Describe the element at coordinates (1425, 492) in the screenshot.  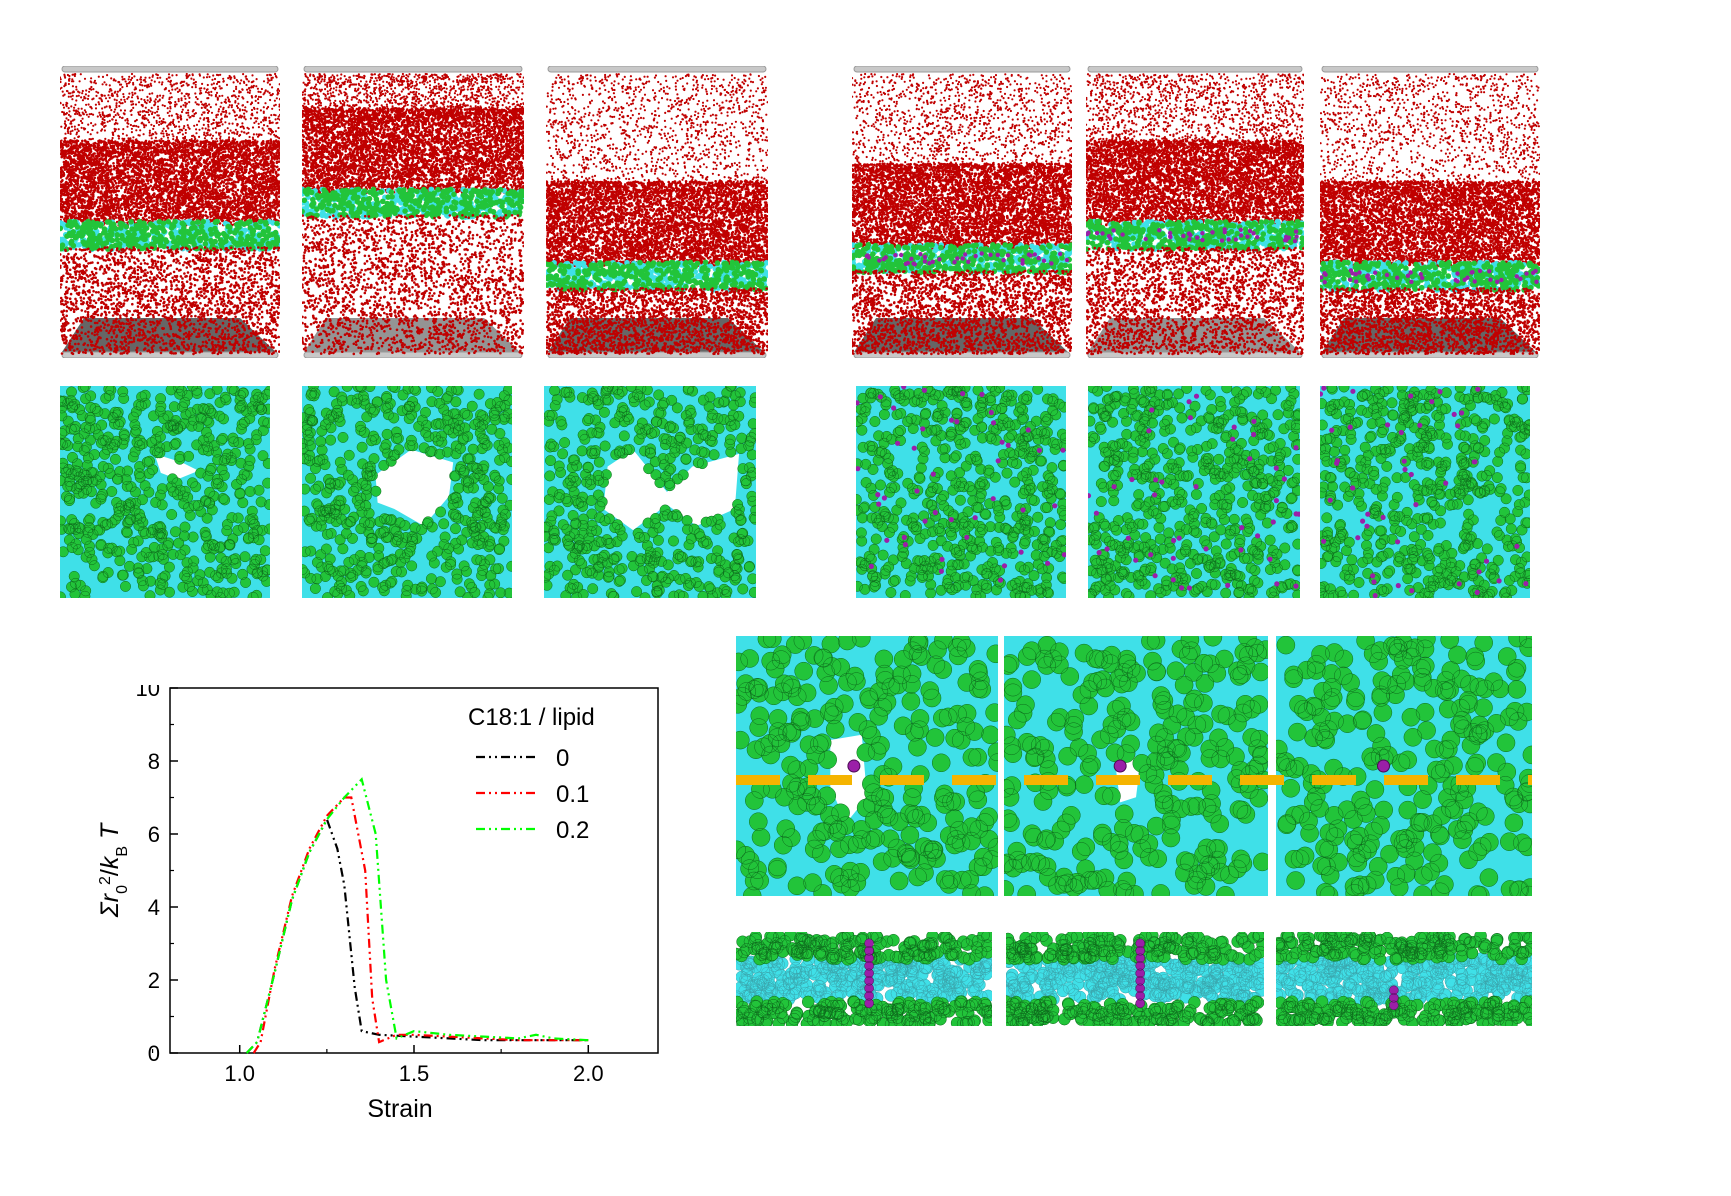
I see `top-view-oleic-c` at that location.